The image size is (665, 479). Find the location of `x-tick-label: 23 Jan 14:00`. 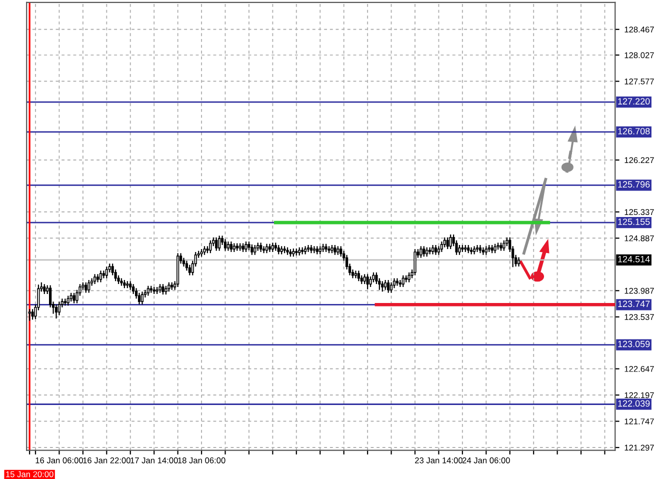

x-tick-label: 23 Jan 14:00 is located at coordinates (438, 460).